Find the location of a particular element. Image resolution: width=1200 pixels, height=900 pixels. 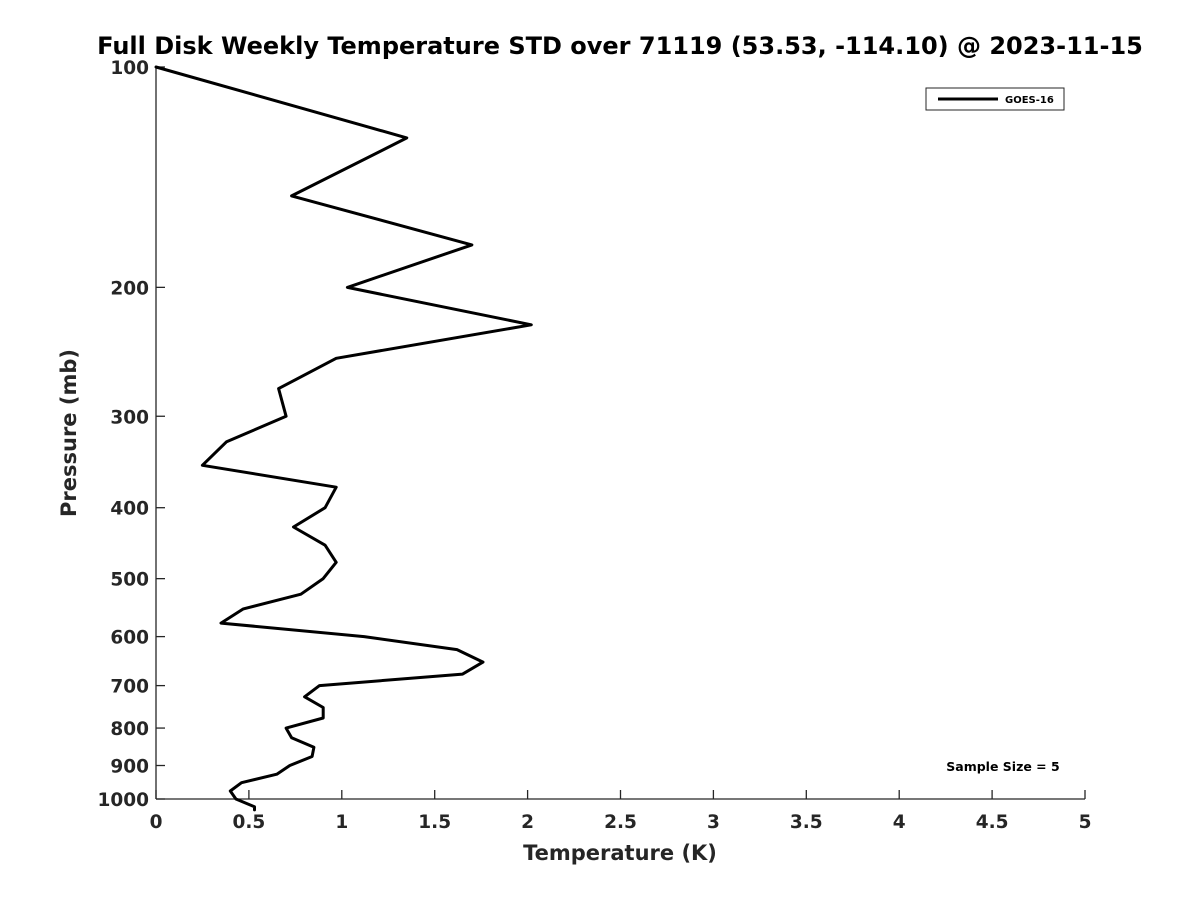

y-tick-label: 300 is located at coordinates (129, 417).